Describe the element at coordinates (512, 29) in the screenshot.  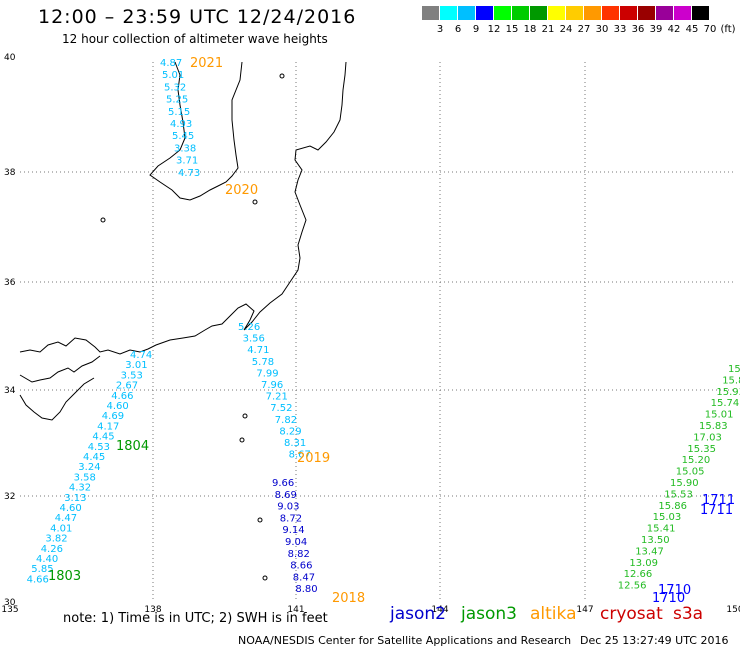
I see `color-scale-label: 15` at that location.